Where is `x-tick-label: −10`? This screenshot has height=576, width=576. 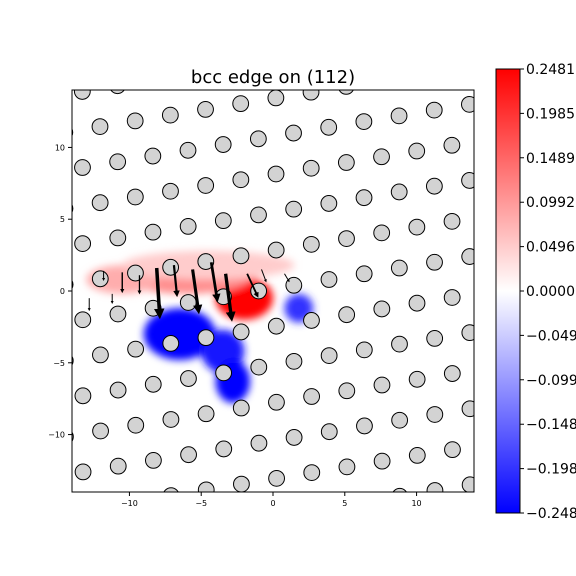 x-tick-label: −10 is located at coordinates (129, 503).